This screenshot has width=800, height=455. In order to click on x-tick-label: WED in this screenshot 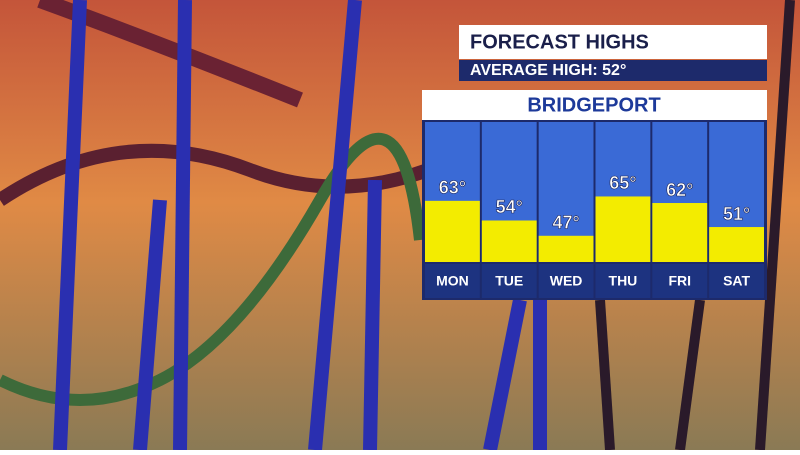, I will do `click(566, 281)`.